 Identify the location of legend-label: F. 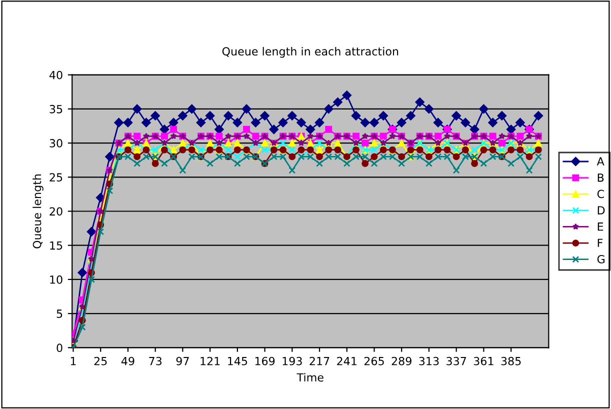
(600, 242).